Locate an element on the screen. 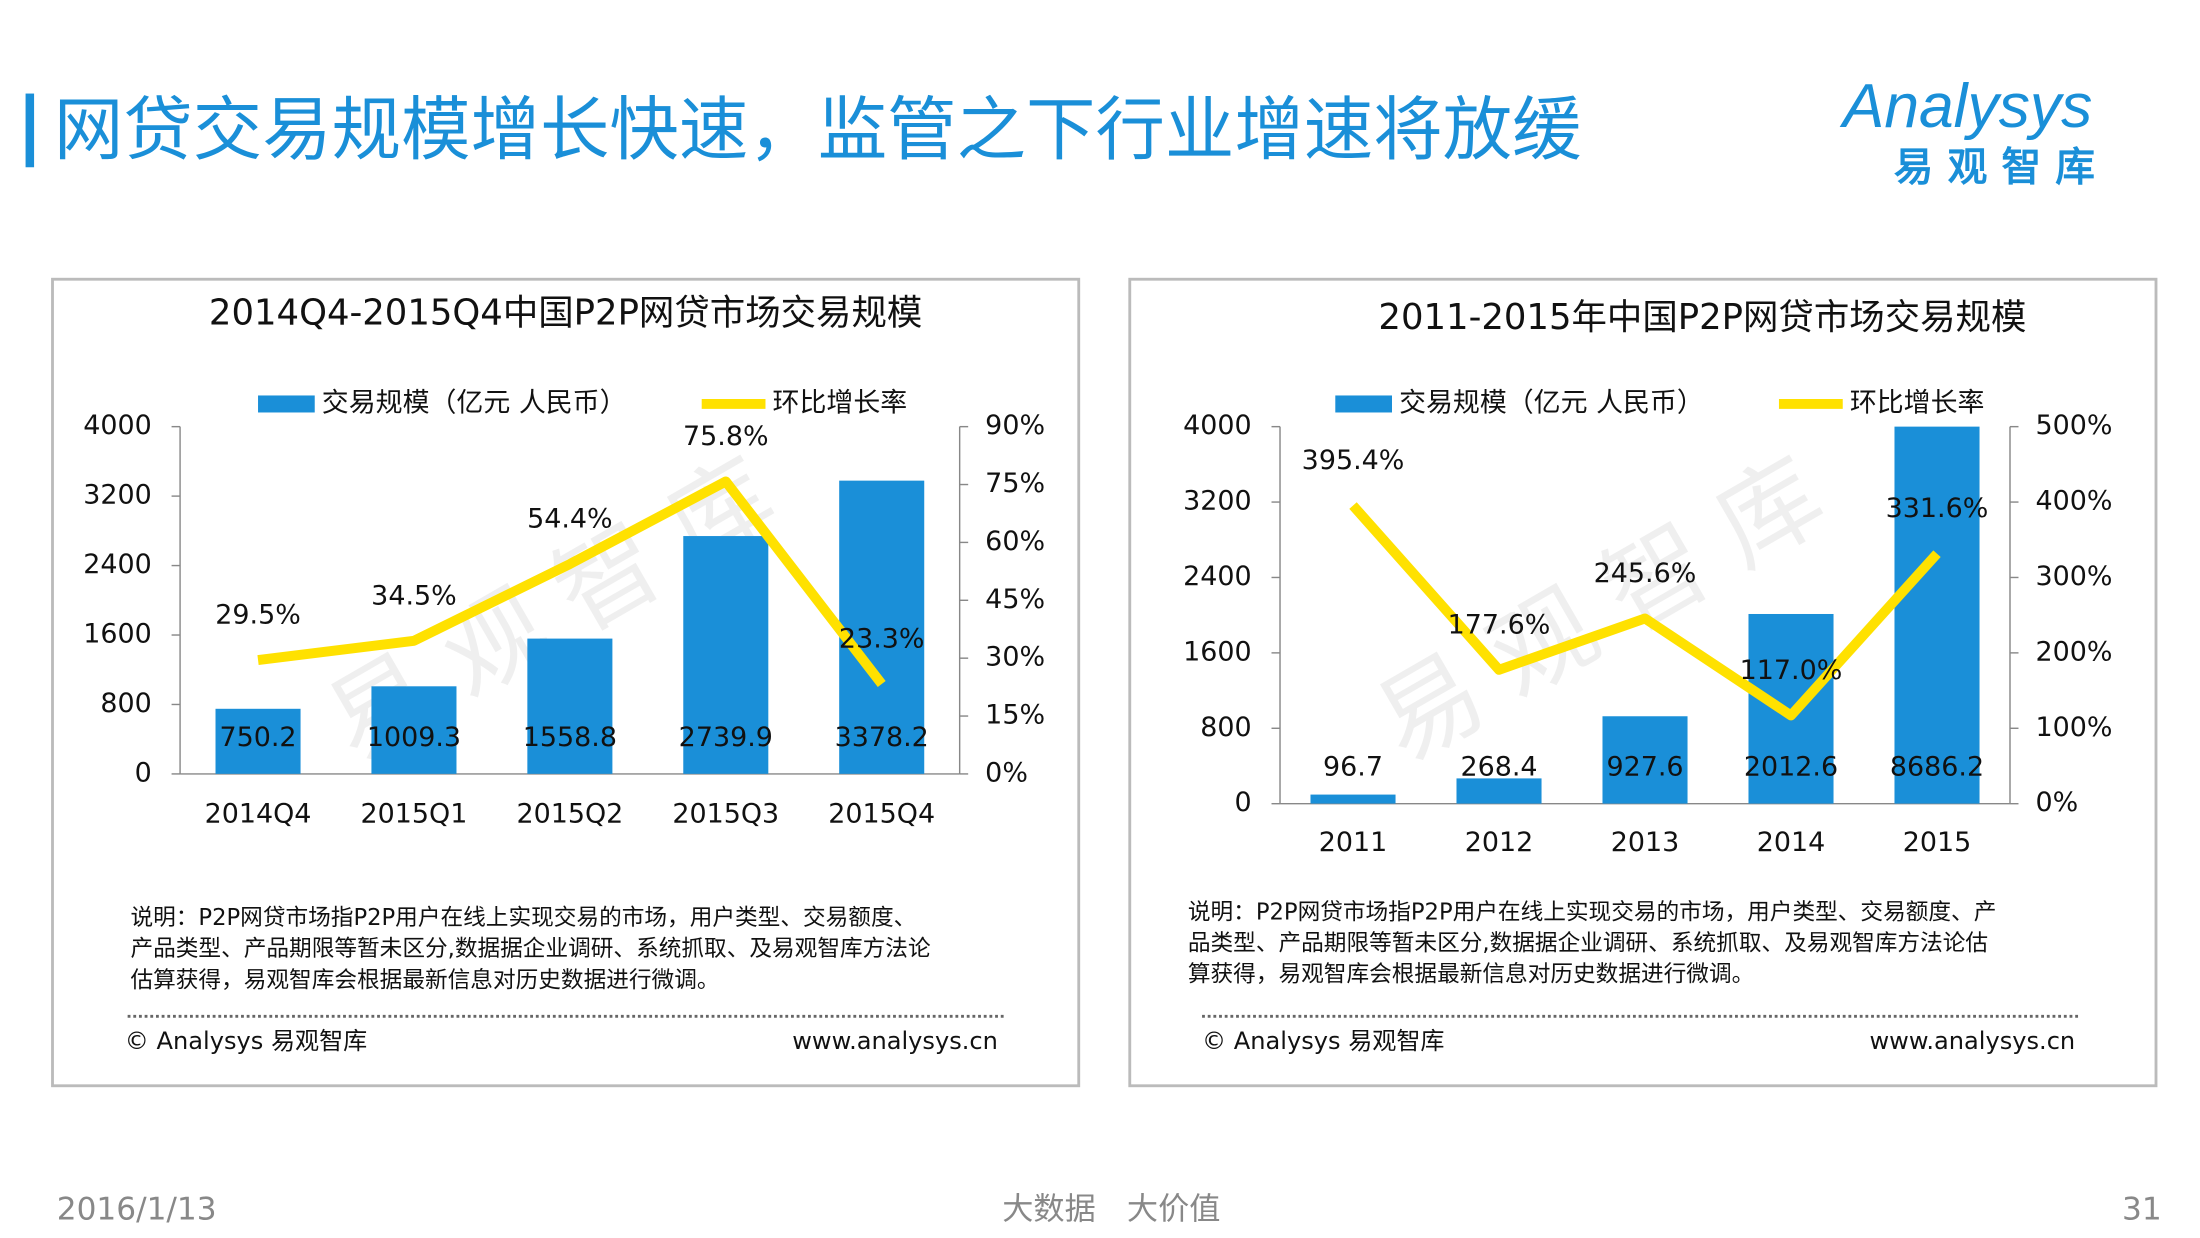 This screenshot has height=1238, width=2200. bar-value-label: 2012.6 is located at coordinates (1791, 767).